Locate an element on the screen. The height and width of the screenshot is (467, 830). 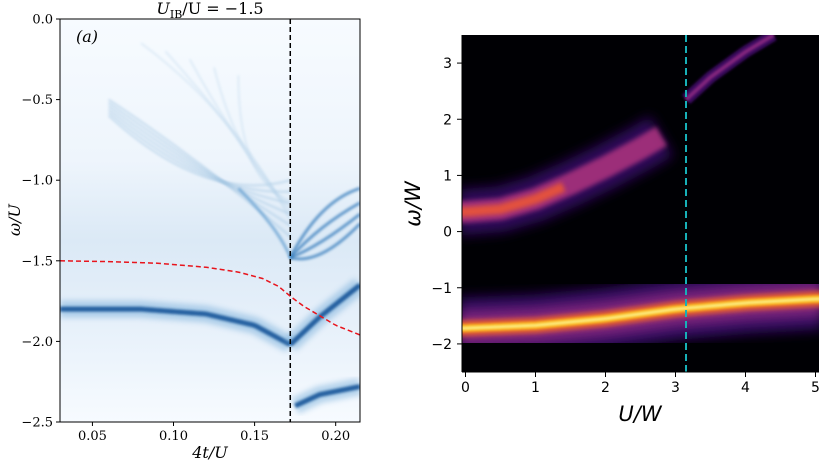
panel-a-xlabel: 4t/U is located at coordinates (209, 452).